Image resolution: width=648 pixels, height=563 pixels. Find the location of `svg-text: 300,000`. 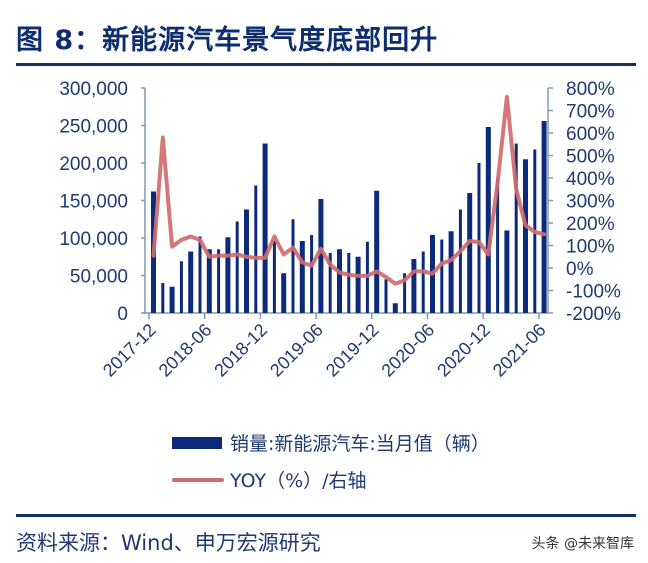

svg-text: 300,000 is located at coordinates (93, 89).